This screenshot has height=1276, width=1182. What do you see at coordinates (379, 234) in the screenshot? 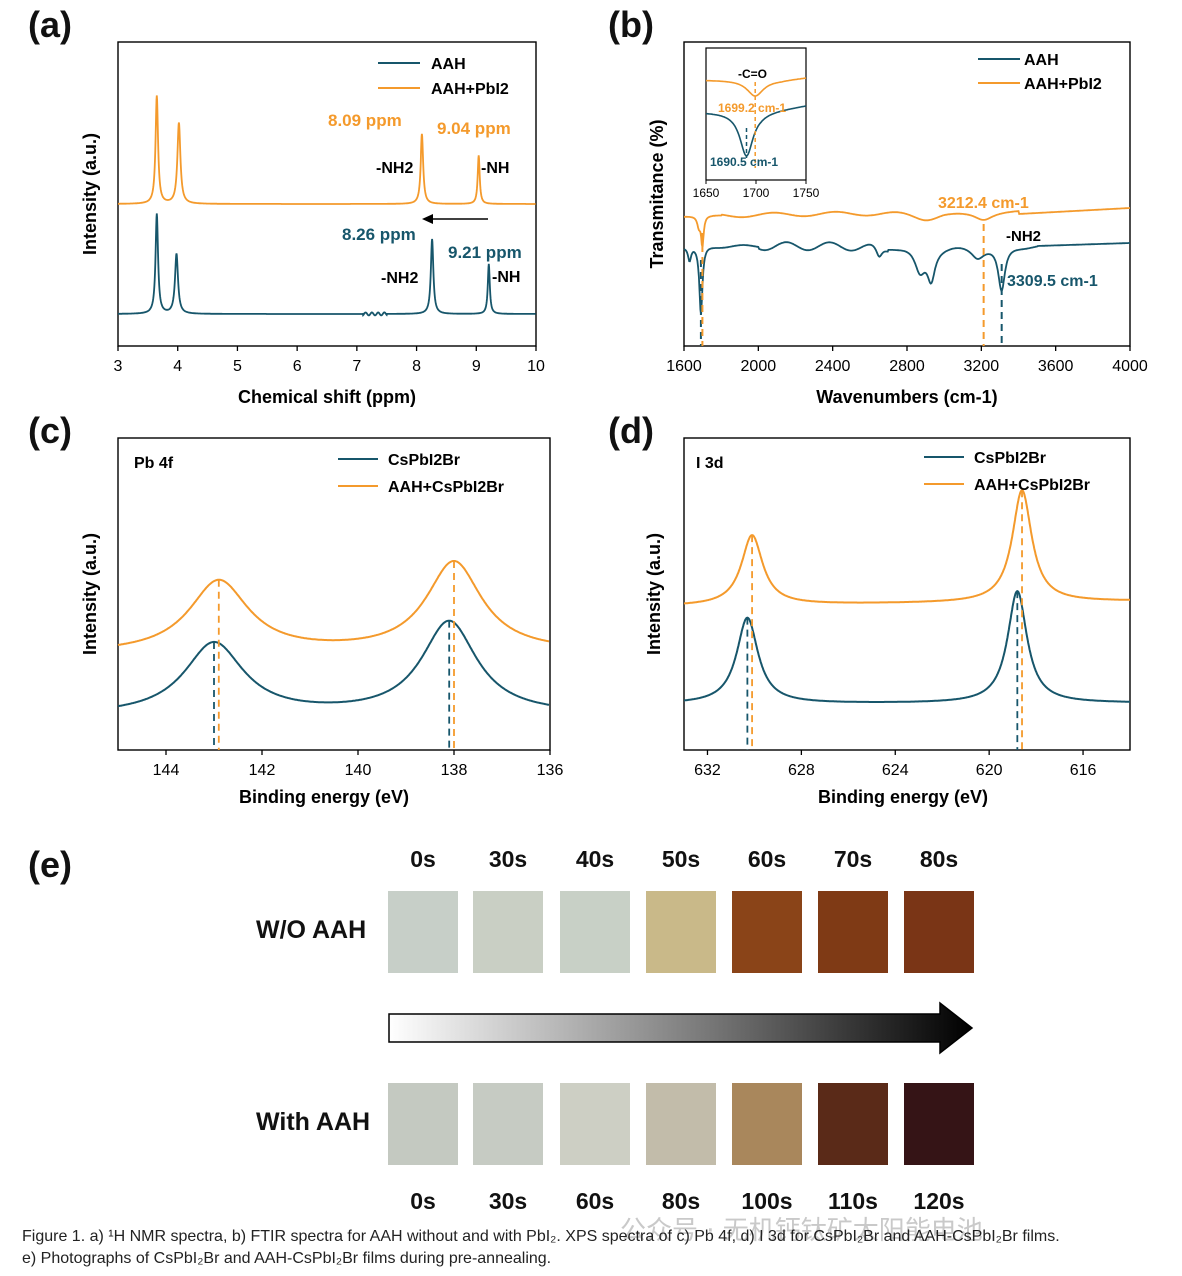
I see `annotation-8-26: 8.26 ppm` at bounding box center [379, 234].